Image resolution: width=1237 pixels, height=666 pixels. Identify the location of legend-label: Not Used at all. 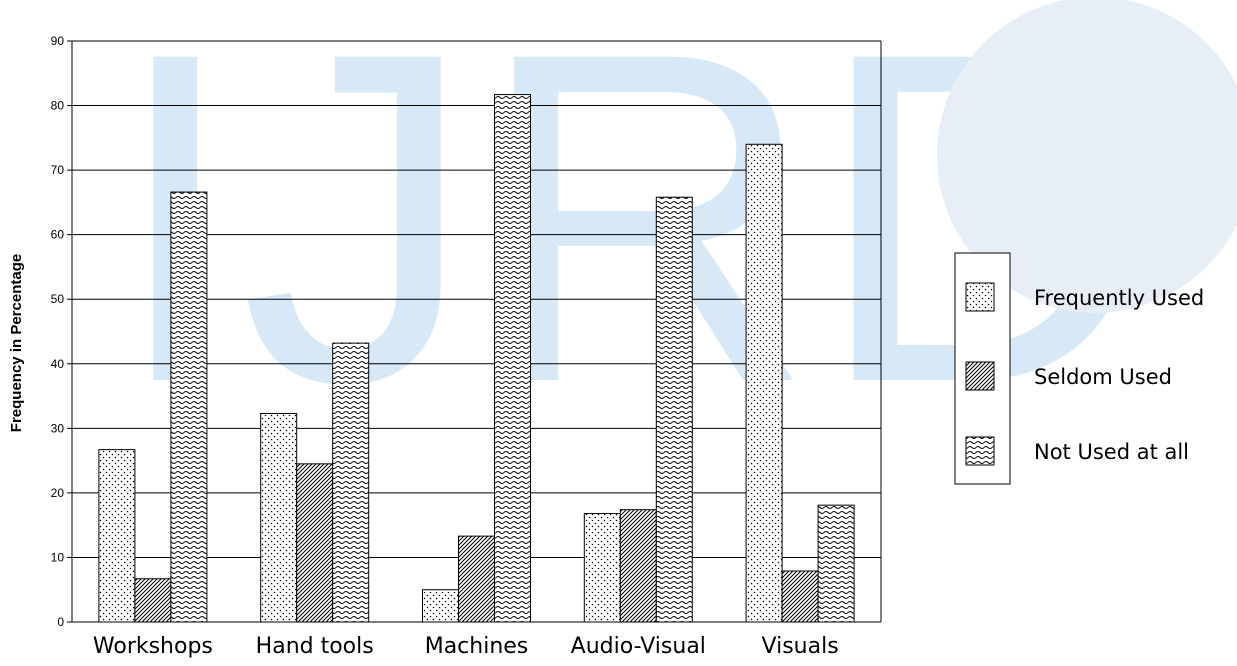
(1111, 452).